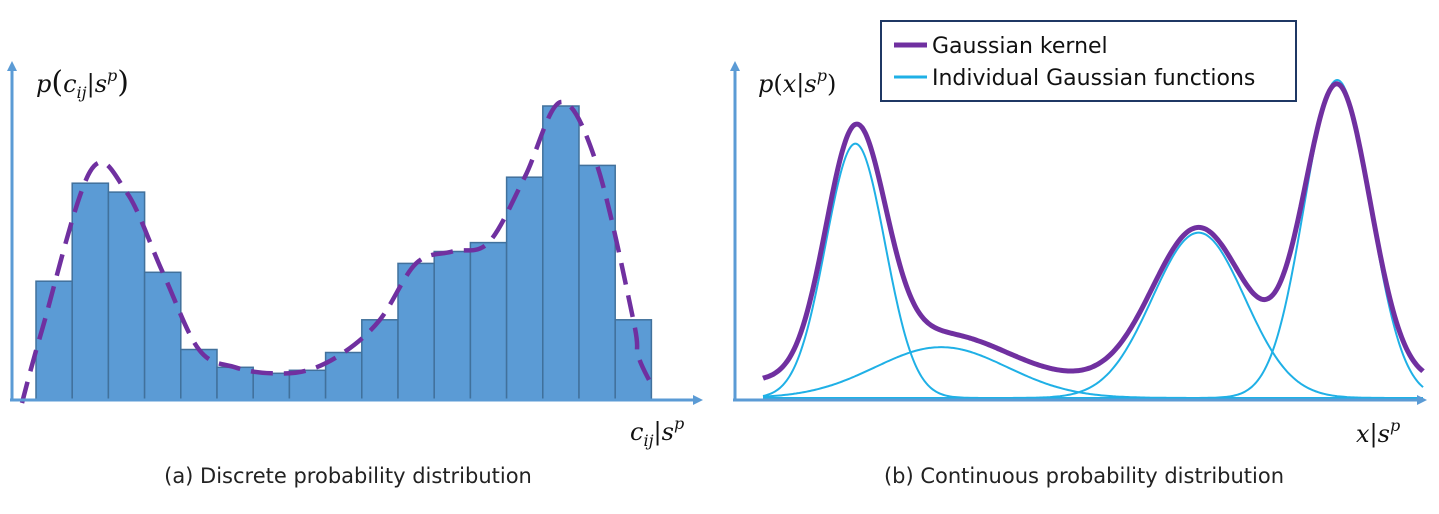  Describe the element at coordinates (1020, 46) in the screenshot. I see `legend-kernel-label: Gaussian kernel` at that location.